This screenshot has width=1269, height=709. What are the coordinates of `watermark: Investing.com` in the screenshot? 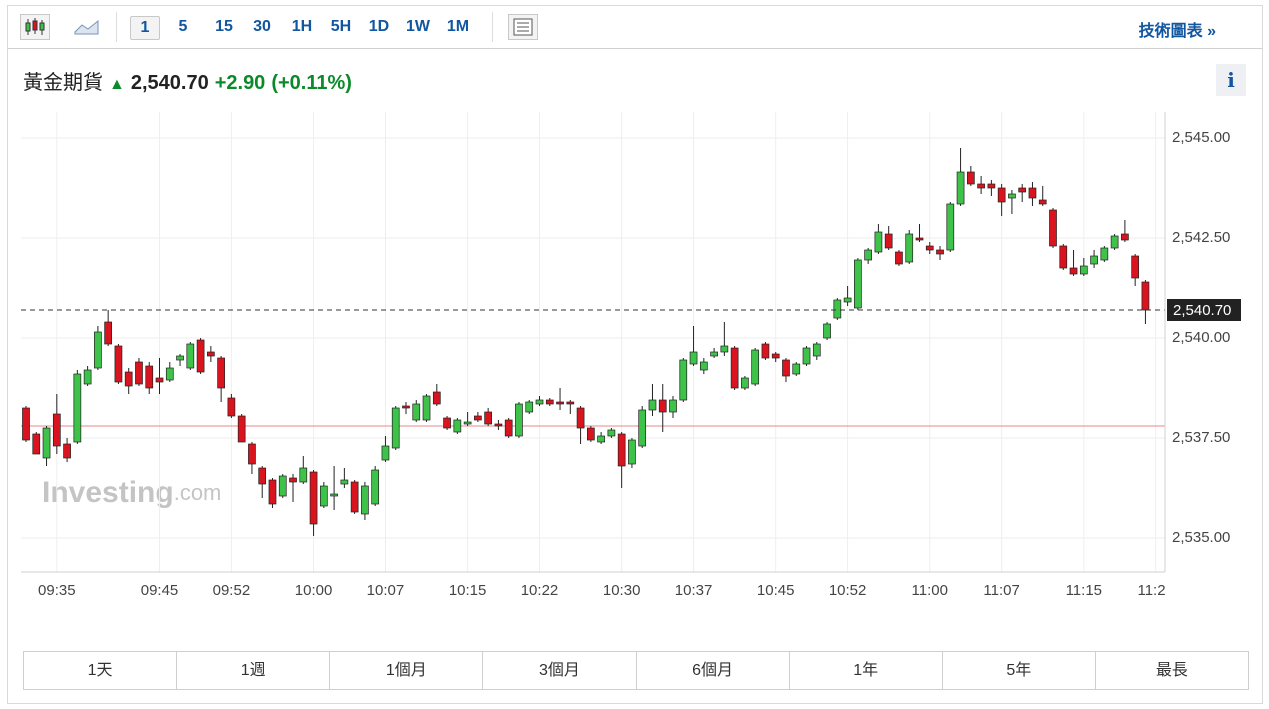 It's located at (131, 492).